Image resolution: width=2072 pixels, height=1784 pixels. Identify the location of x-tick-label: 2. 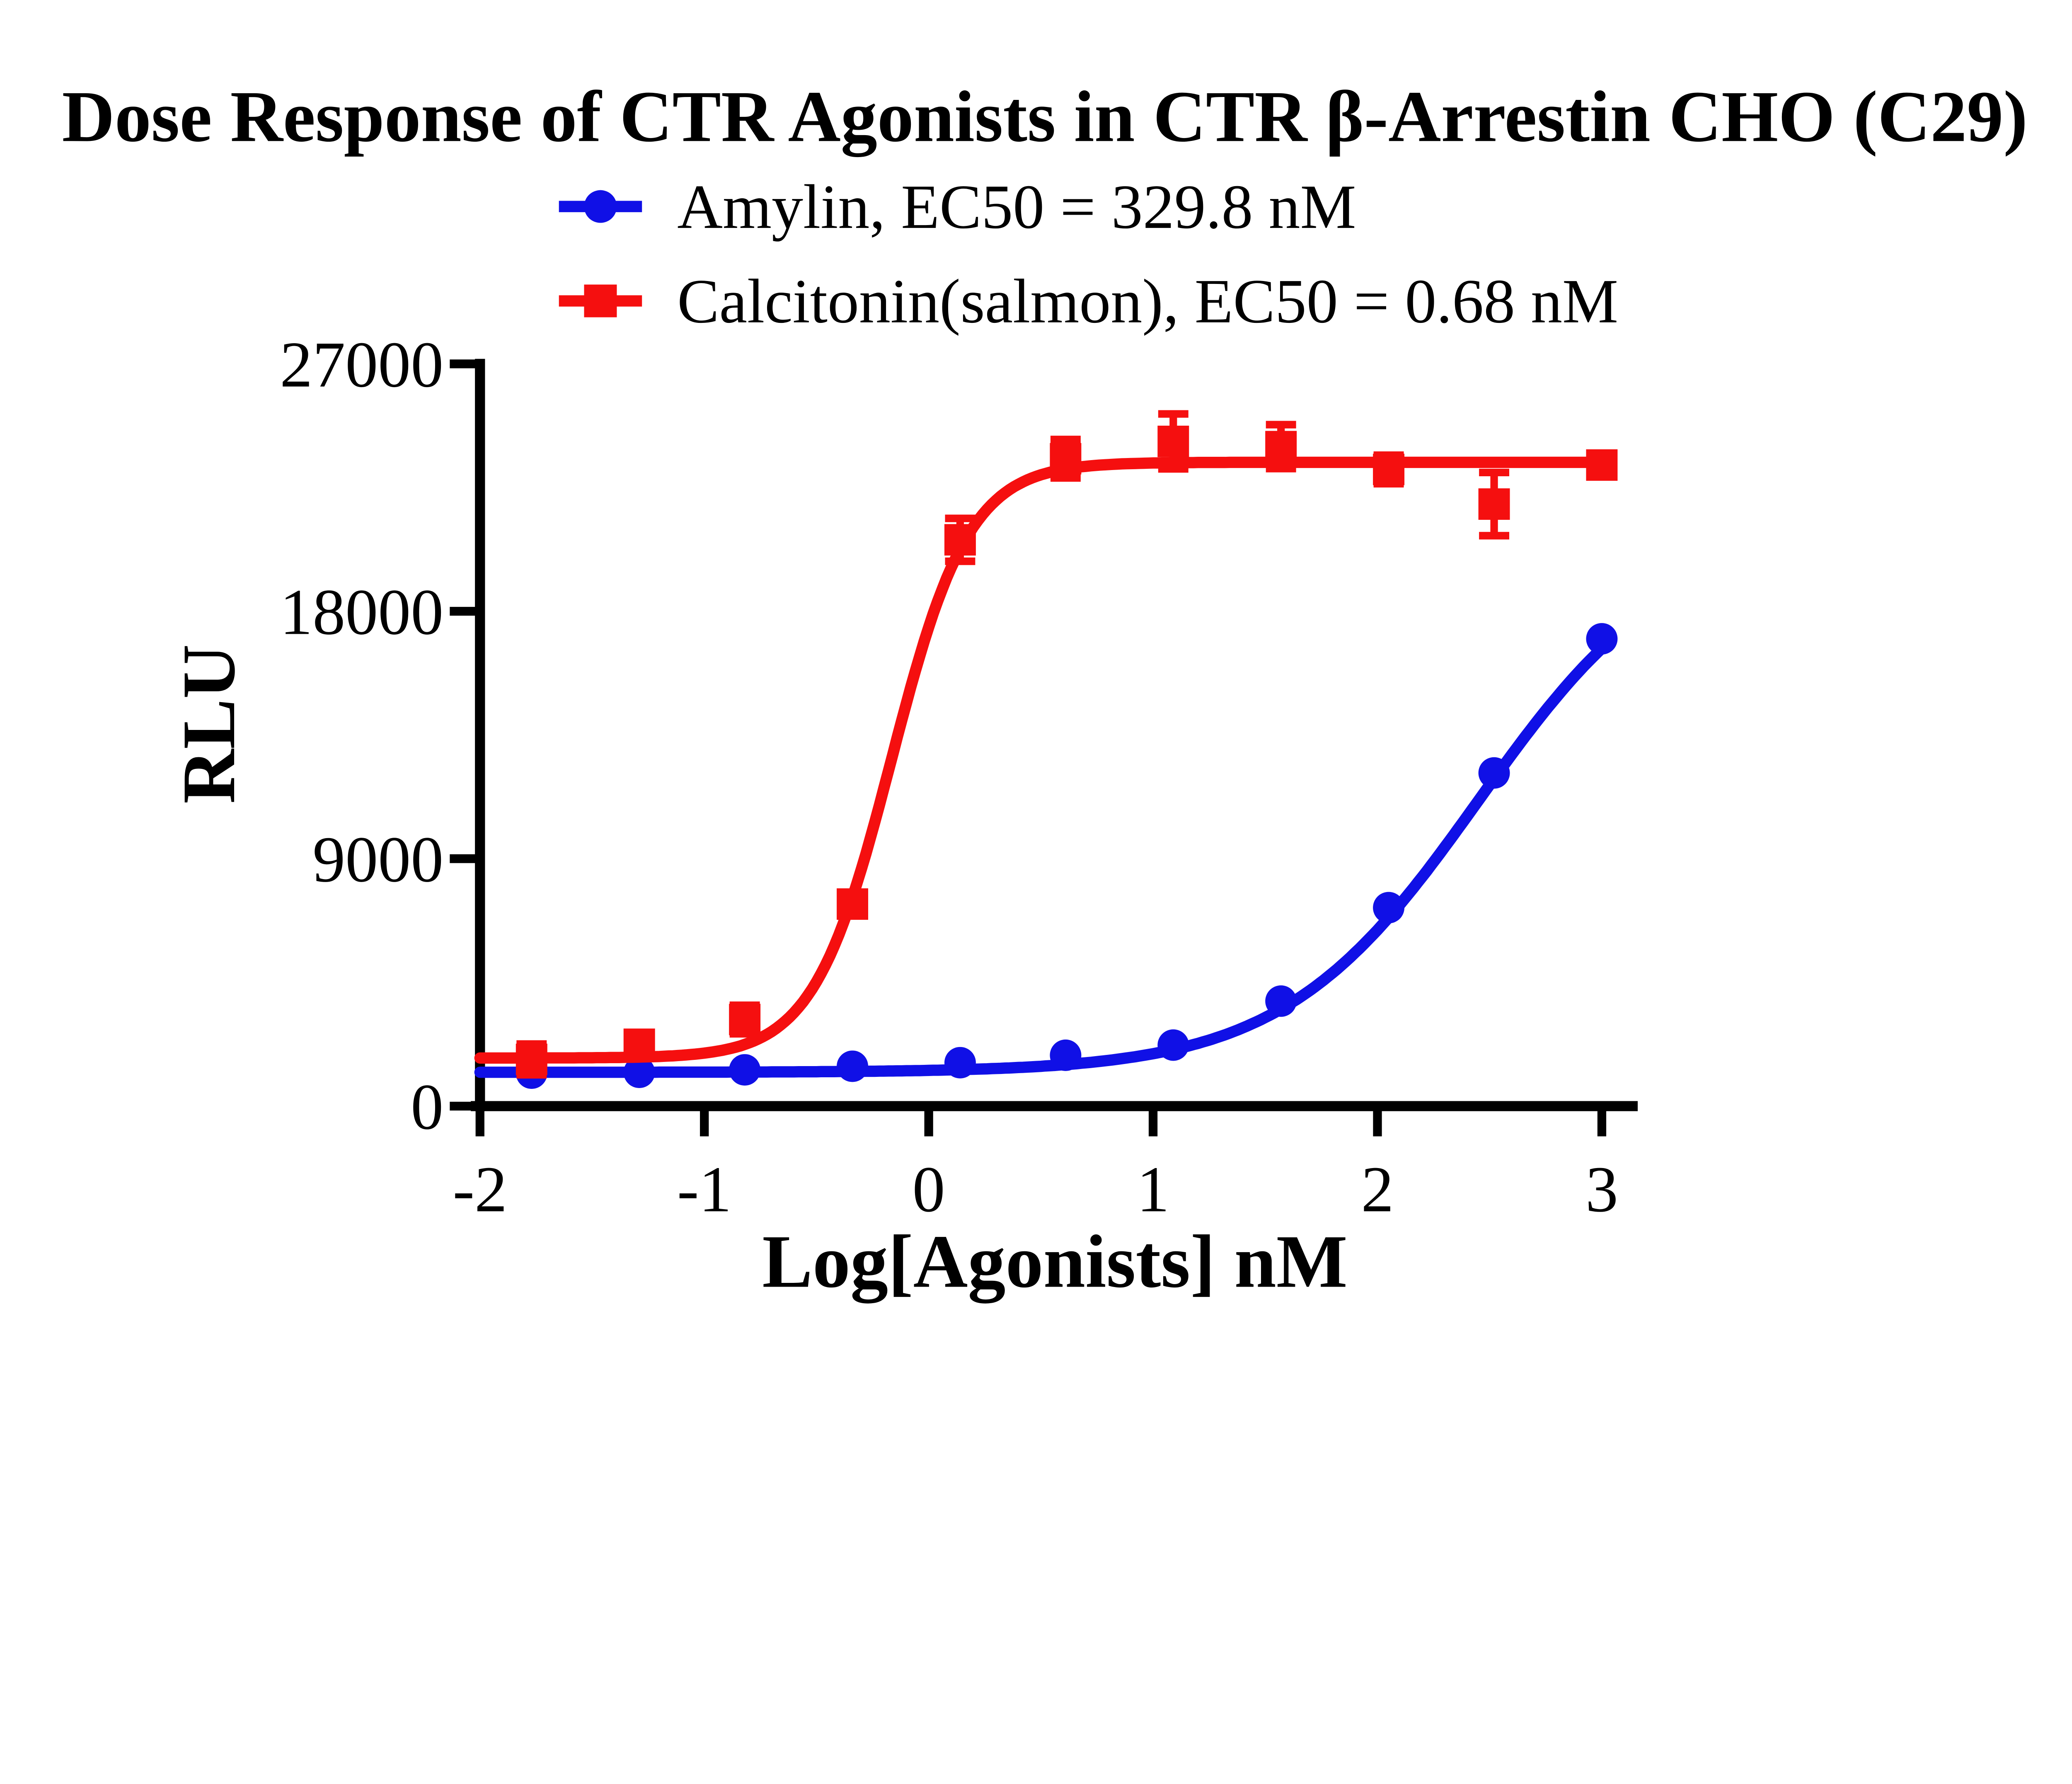
(1377, 1189).